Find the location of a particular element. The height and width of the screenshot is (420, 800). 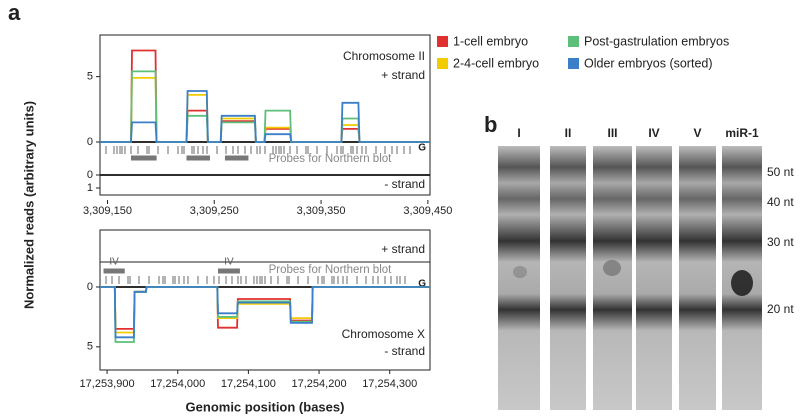

chromosome-label: Chromosome II is located at coordinates (384, 56).